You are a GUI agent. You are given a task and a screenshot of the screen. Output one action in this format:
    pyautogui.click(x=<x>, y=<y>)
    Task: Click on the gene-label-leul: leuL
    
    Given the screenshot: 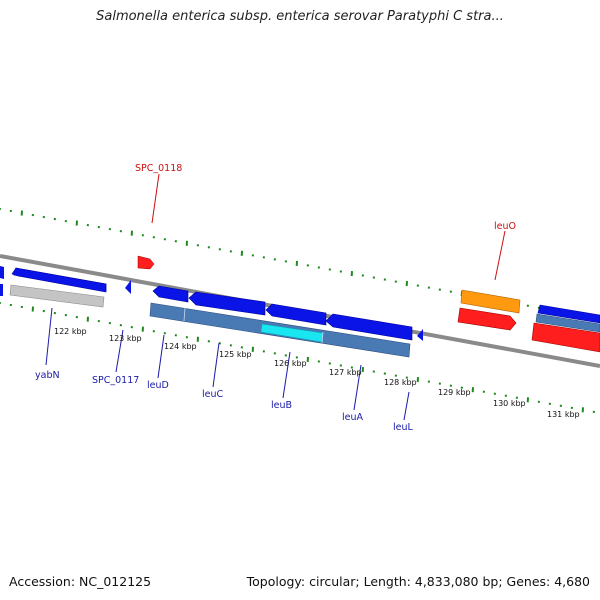 What is the action you would take?
    pyautogui.click(x=403, y=427)
    